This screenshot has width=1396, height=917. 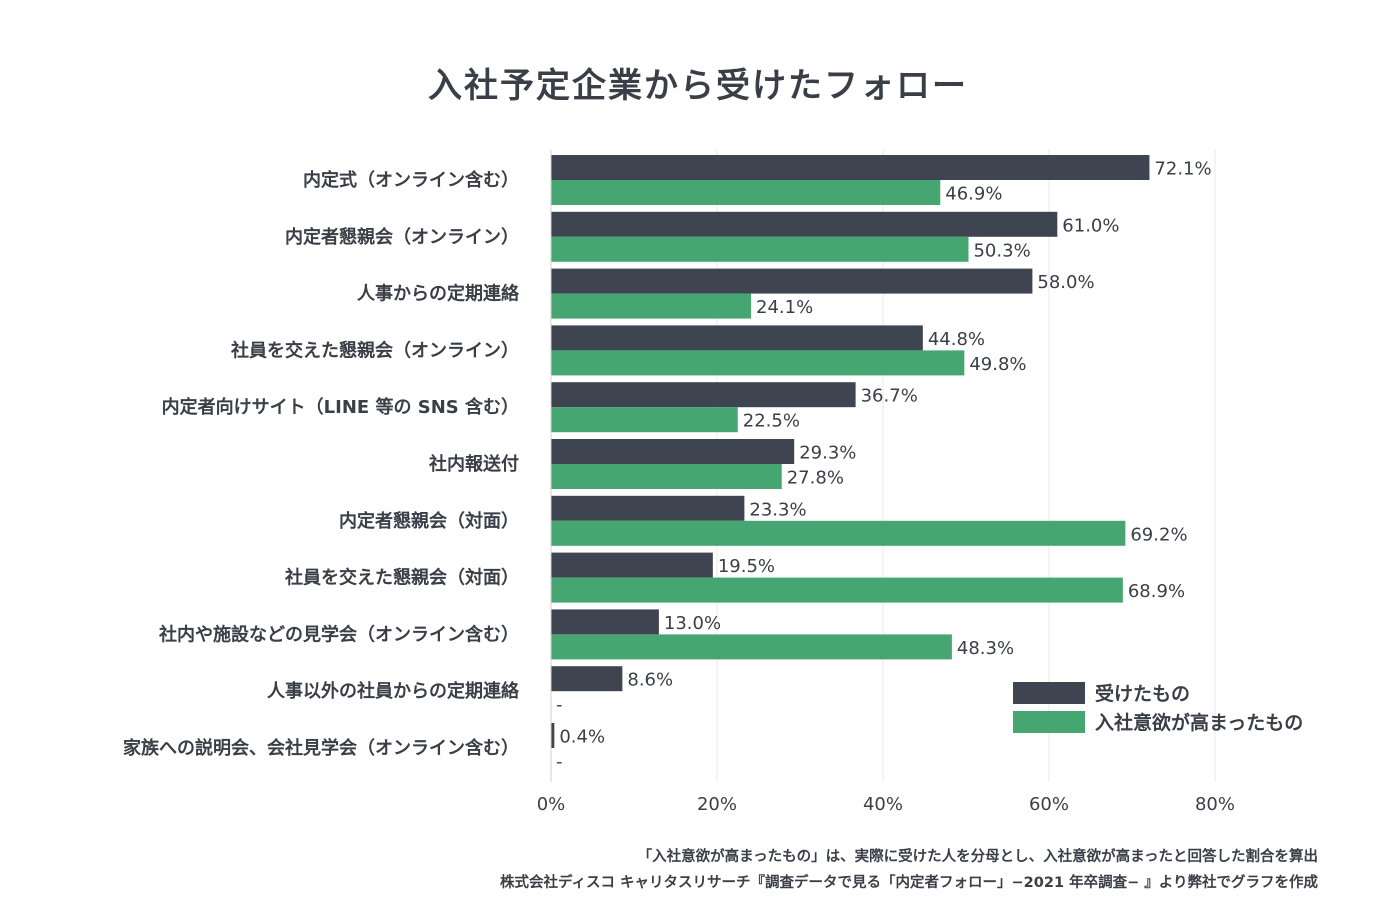 What do you see at coordinates (771, 421) in the screenshot?
I see `data-label: 22.5%` at bounding box center [771, 421].